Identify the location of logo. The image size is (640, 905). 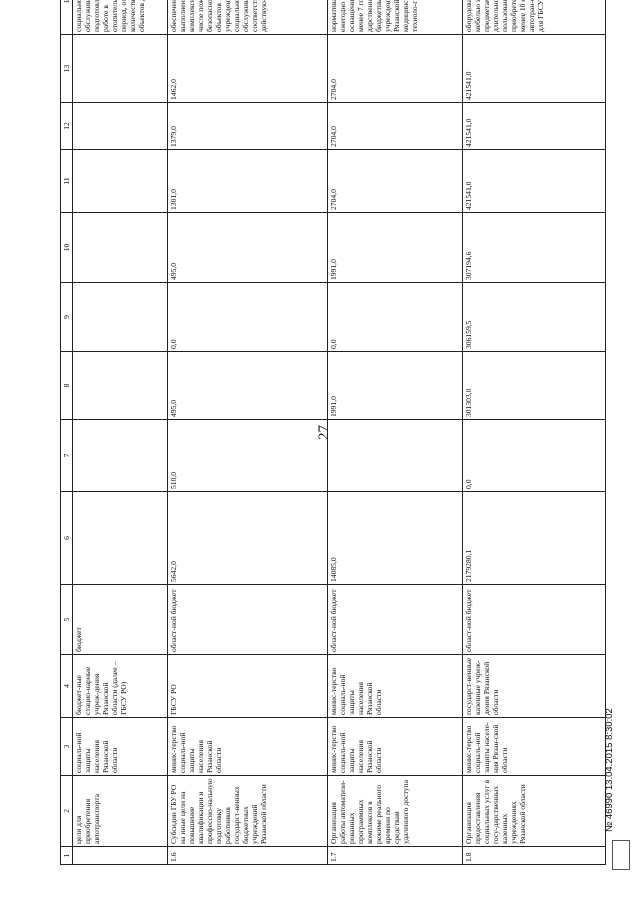
(621, 855).